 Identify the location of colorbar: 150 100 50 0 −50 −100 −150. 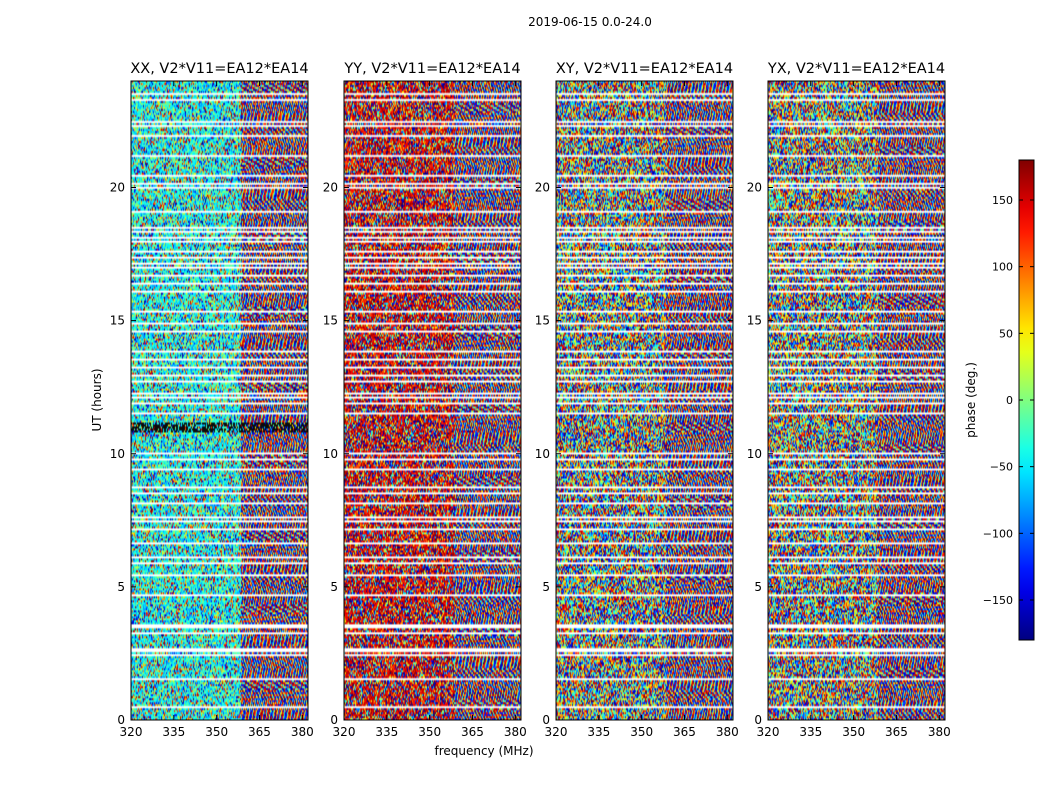
(1009, 400).